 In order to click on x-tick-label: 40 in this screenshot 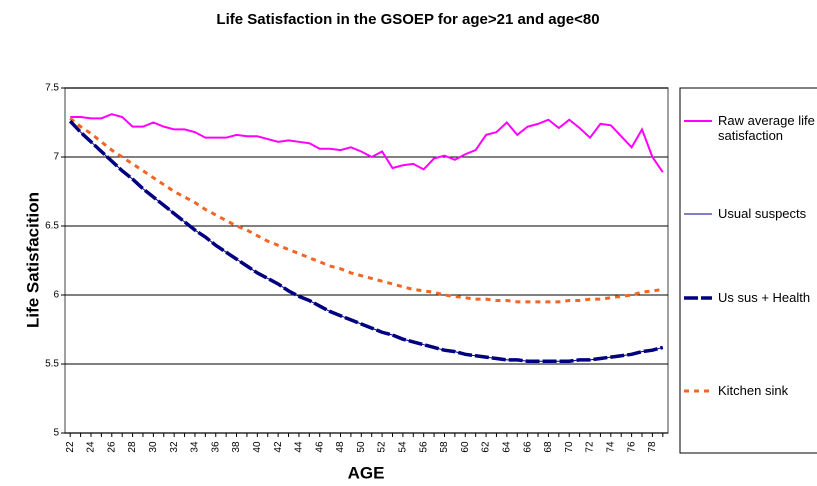, I will do `click(257, 447)`.